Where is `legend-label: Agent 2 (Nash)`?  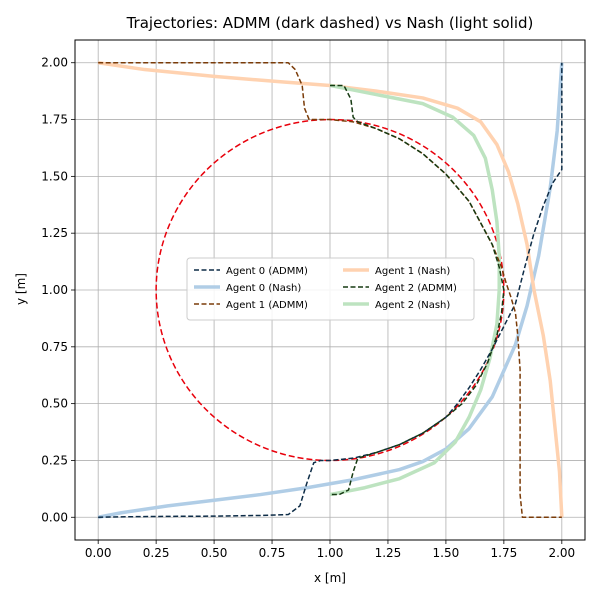
legend-label: Agent 2 (Nash) is located at coordinates (412, 305).